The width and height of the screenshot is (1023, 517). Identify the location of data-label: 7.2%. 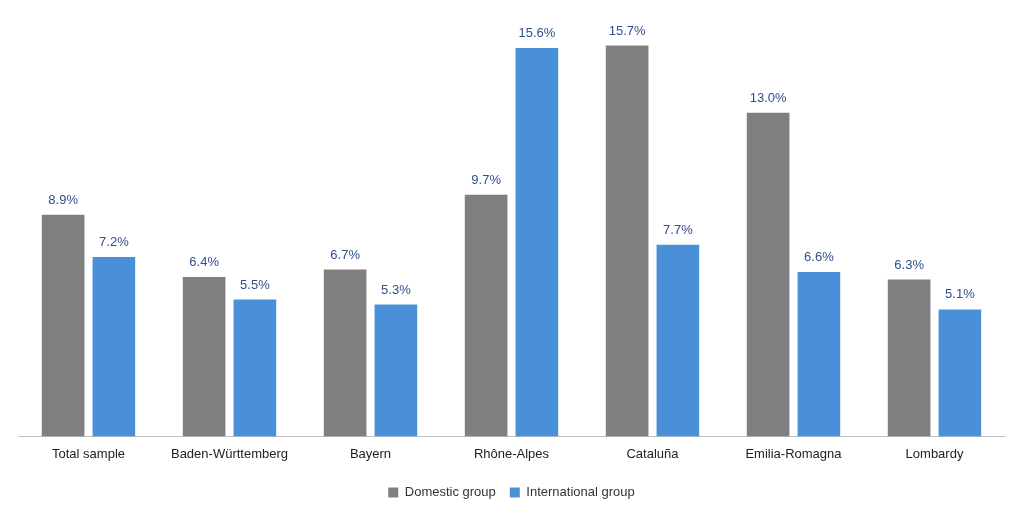
(114, 242).